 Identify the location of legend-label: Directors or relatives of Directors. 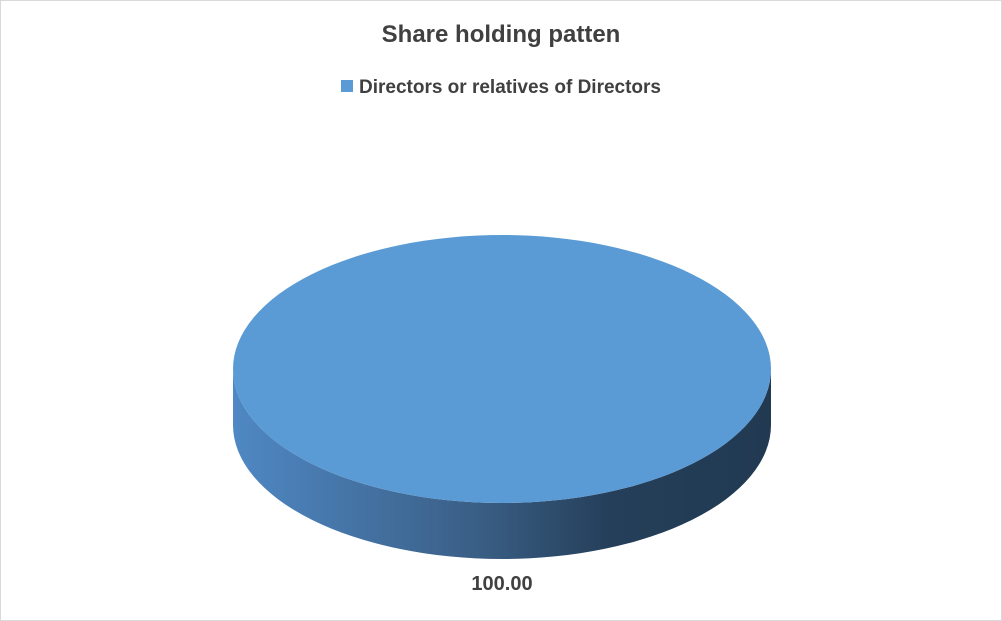
(509, 87).